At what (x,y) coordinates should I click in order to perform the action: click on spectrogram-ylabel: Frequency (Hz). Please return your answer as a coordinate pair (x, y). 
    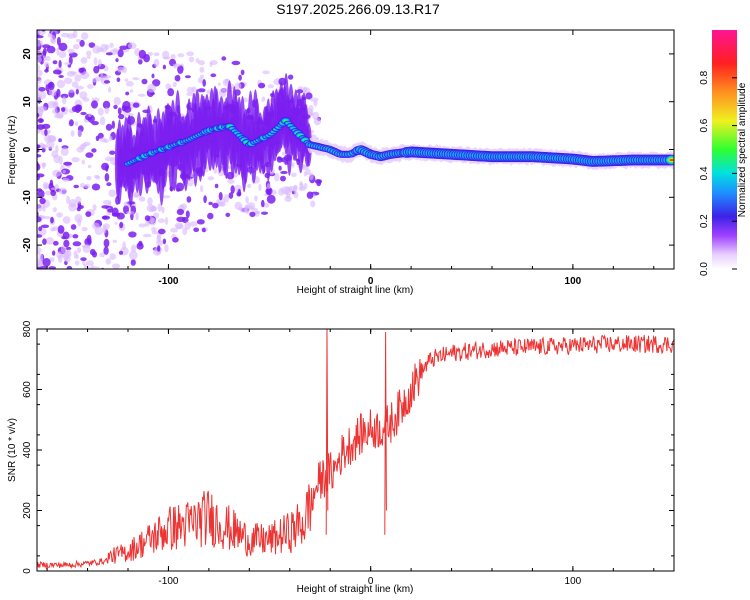
    Looking at the image, I should click on (12, 150).